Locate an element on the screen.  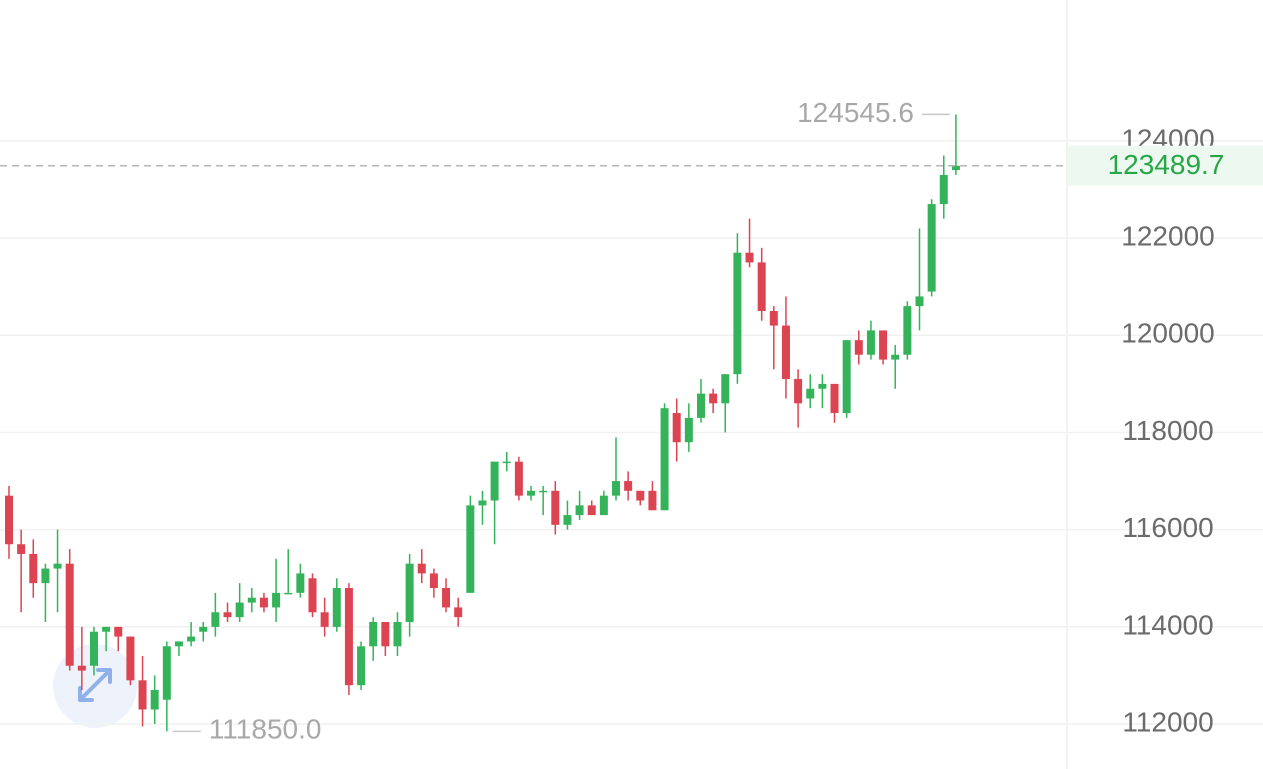
max-price-label: 124545.6 is located at coordinates (855, 112).